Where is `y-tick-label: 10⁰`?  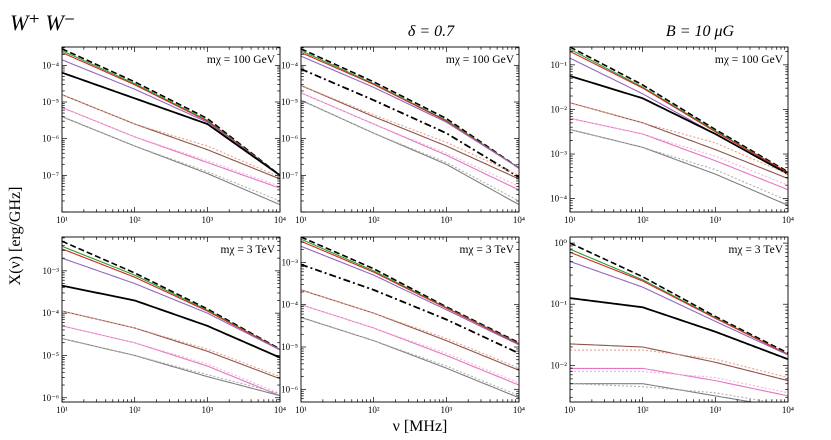 y-tick-label: 10⁰ is located at coordinates (560, 243).